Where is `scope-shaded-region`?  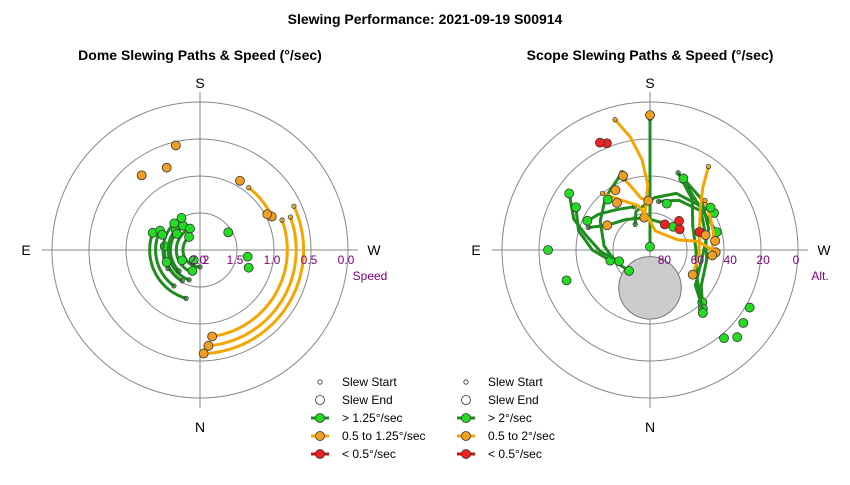 scope-shaded-region is located at coordinates (650, 288).